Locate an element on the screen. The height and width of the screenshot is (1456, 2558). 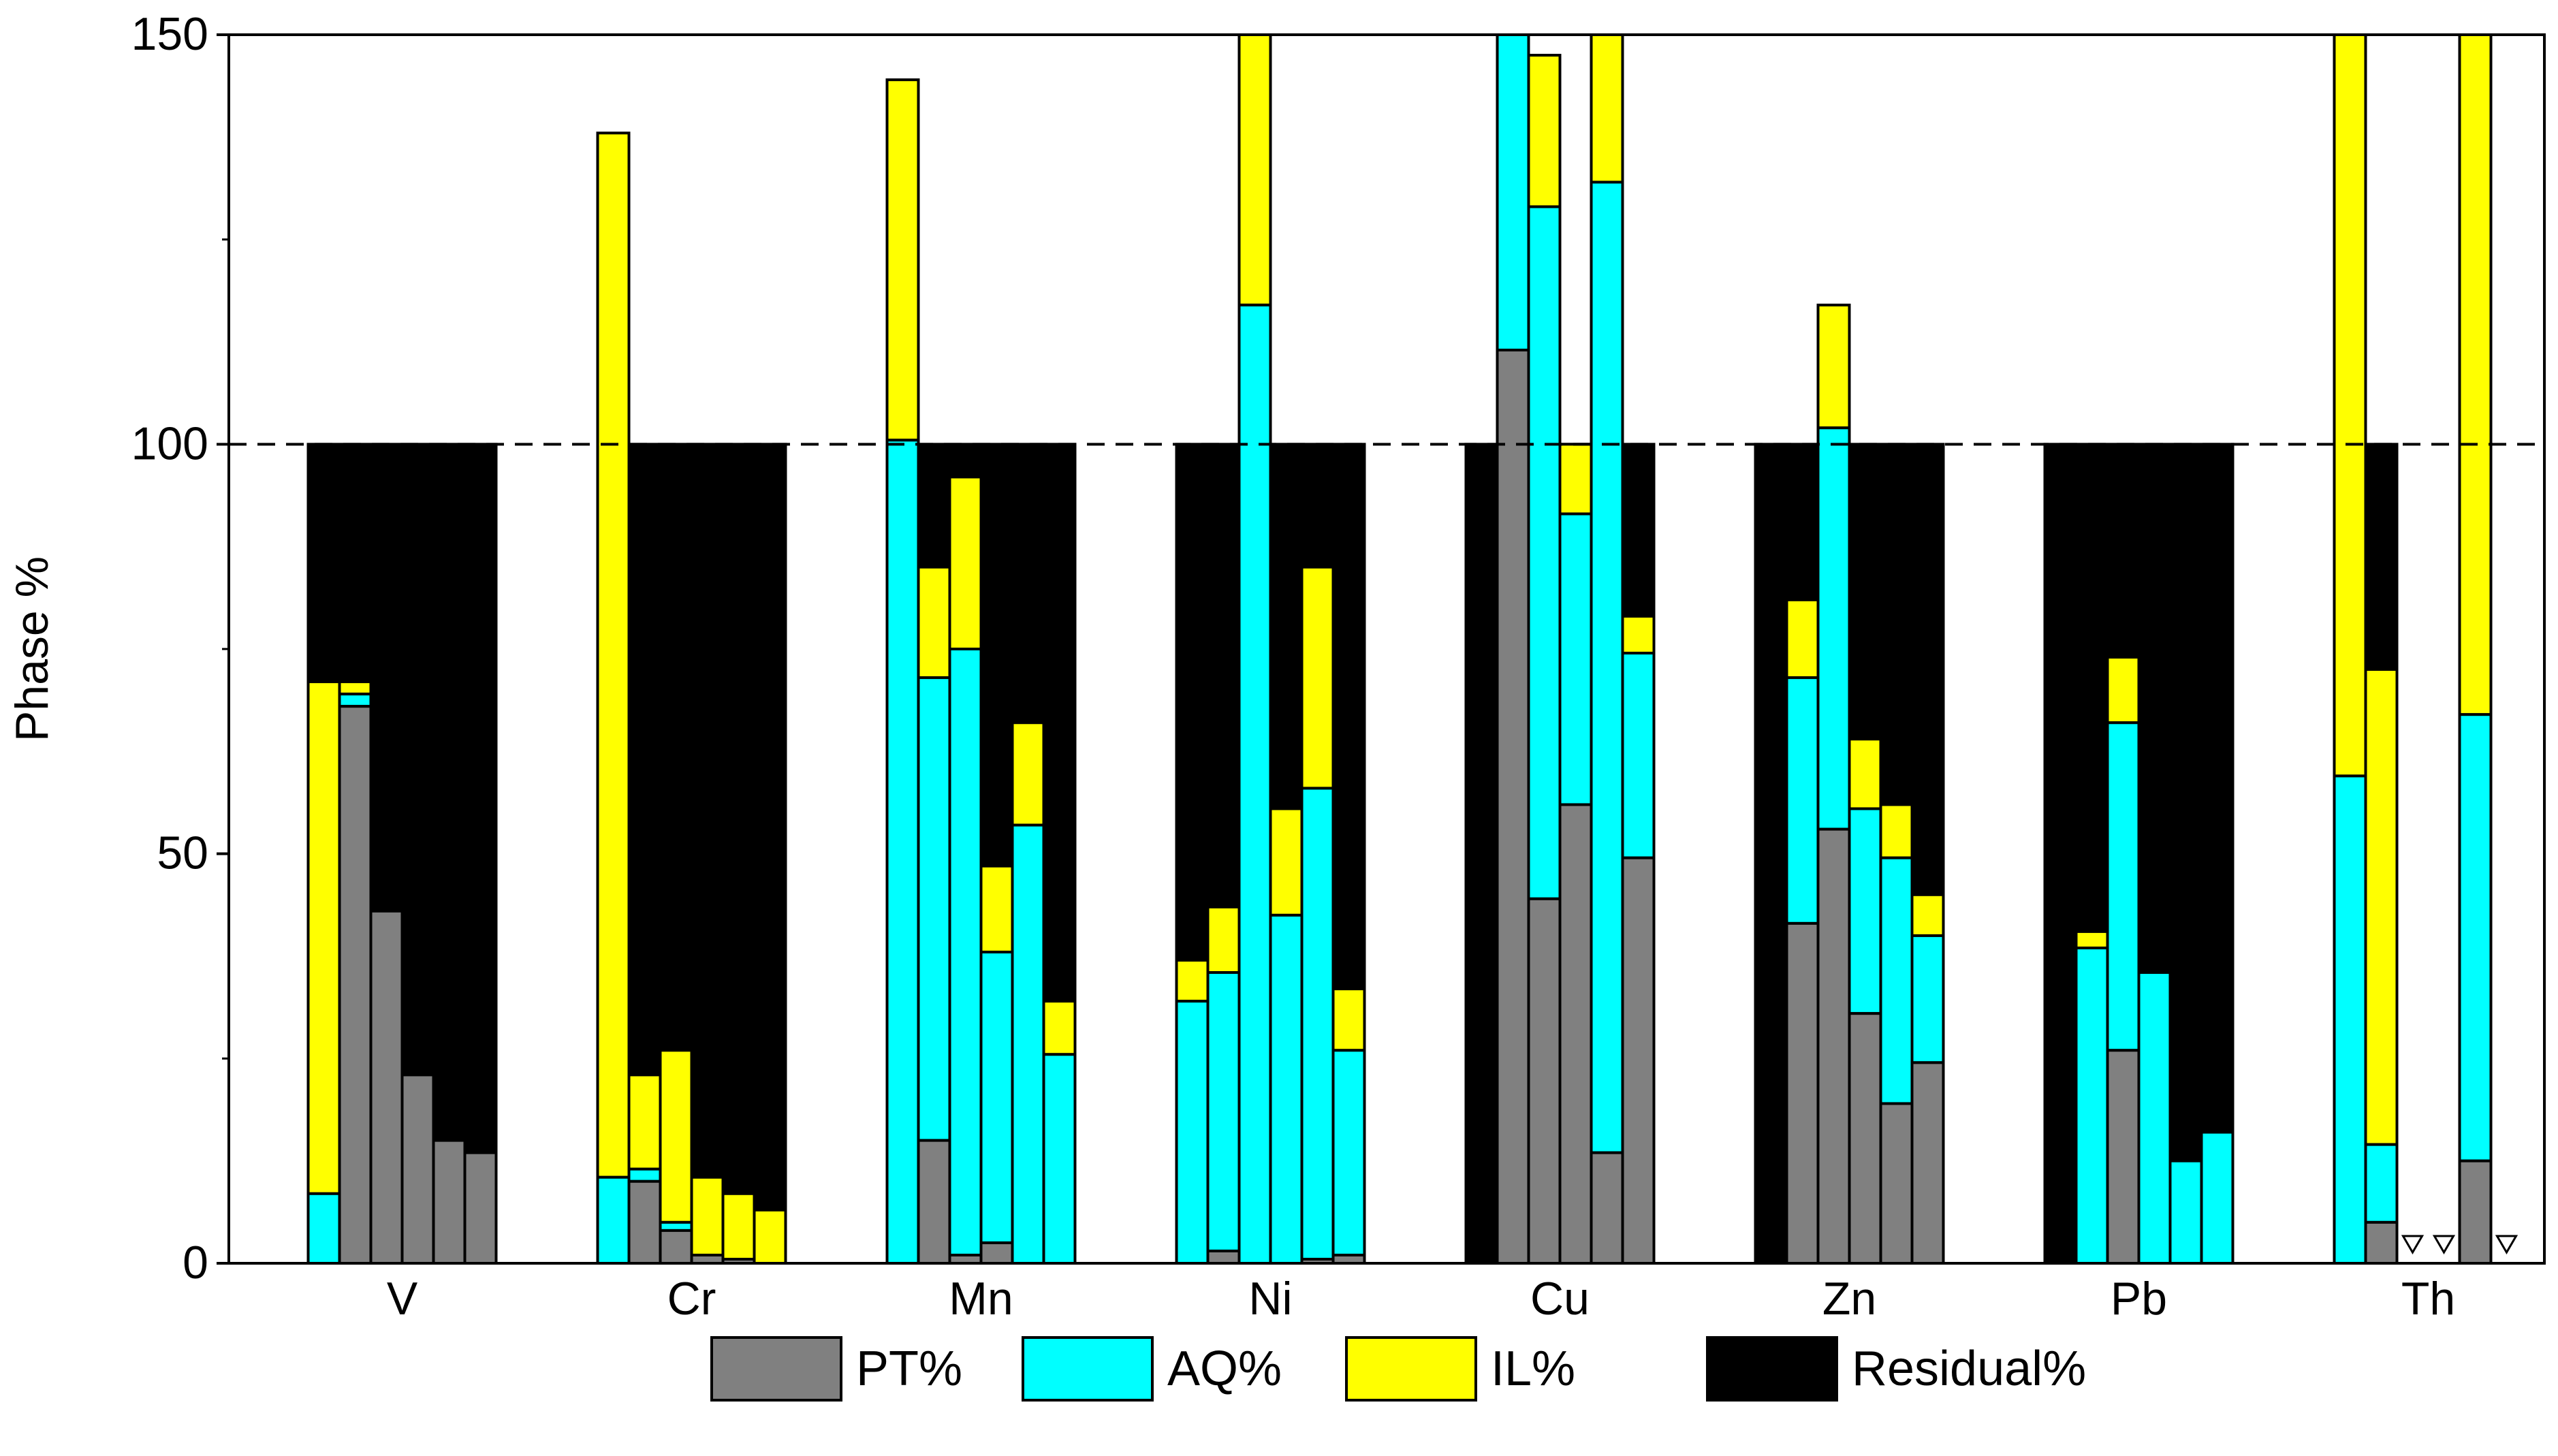
legend-label-pt: PT% is located at coordinates (909, 1369).